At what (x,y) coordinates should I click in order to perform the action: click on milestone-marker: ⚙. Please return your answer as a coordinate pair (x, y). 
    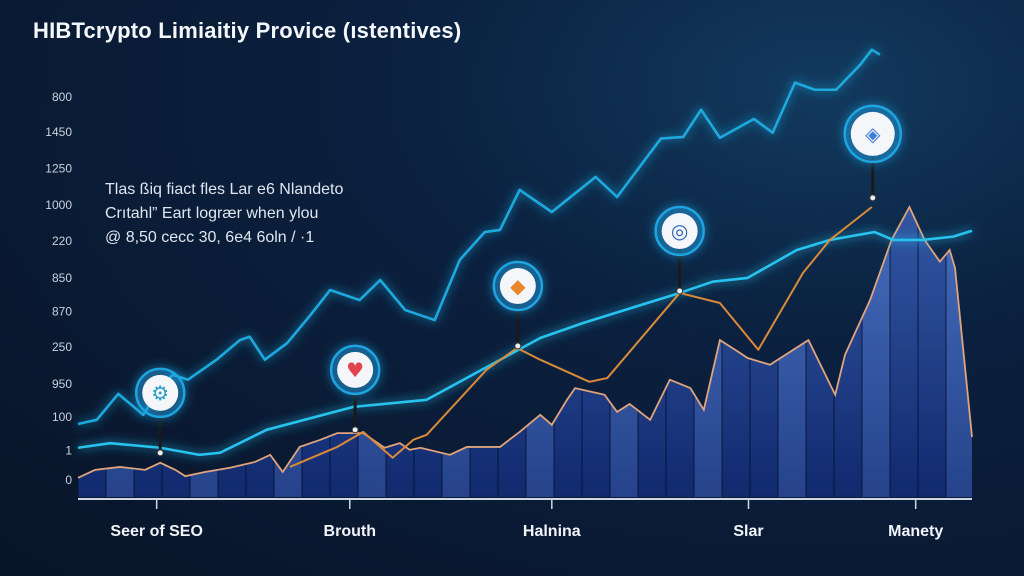
    Looking at the image, I should click on (160, 412).